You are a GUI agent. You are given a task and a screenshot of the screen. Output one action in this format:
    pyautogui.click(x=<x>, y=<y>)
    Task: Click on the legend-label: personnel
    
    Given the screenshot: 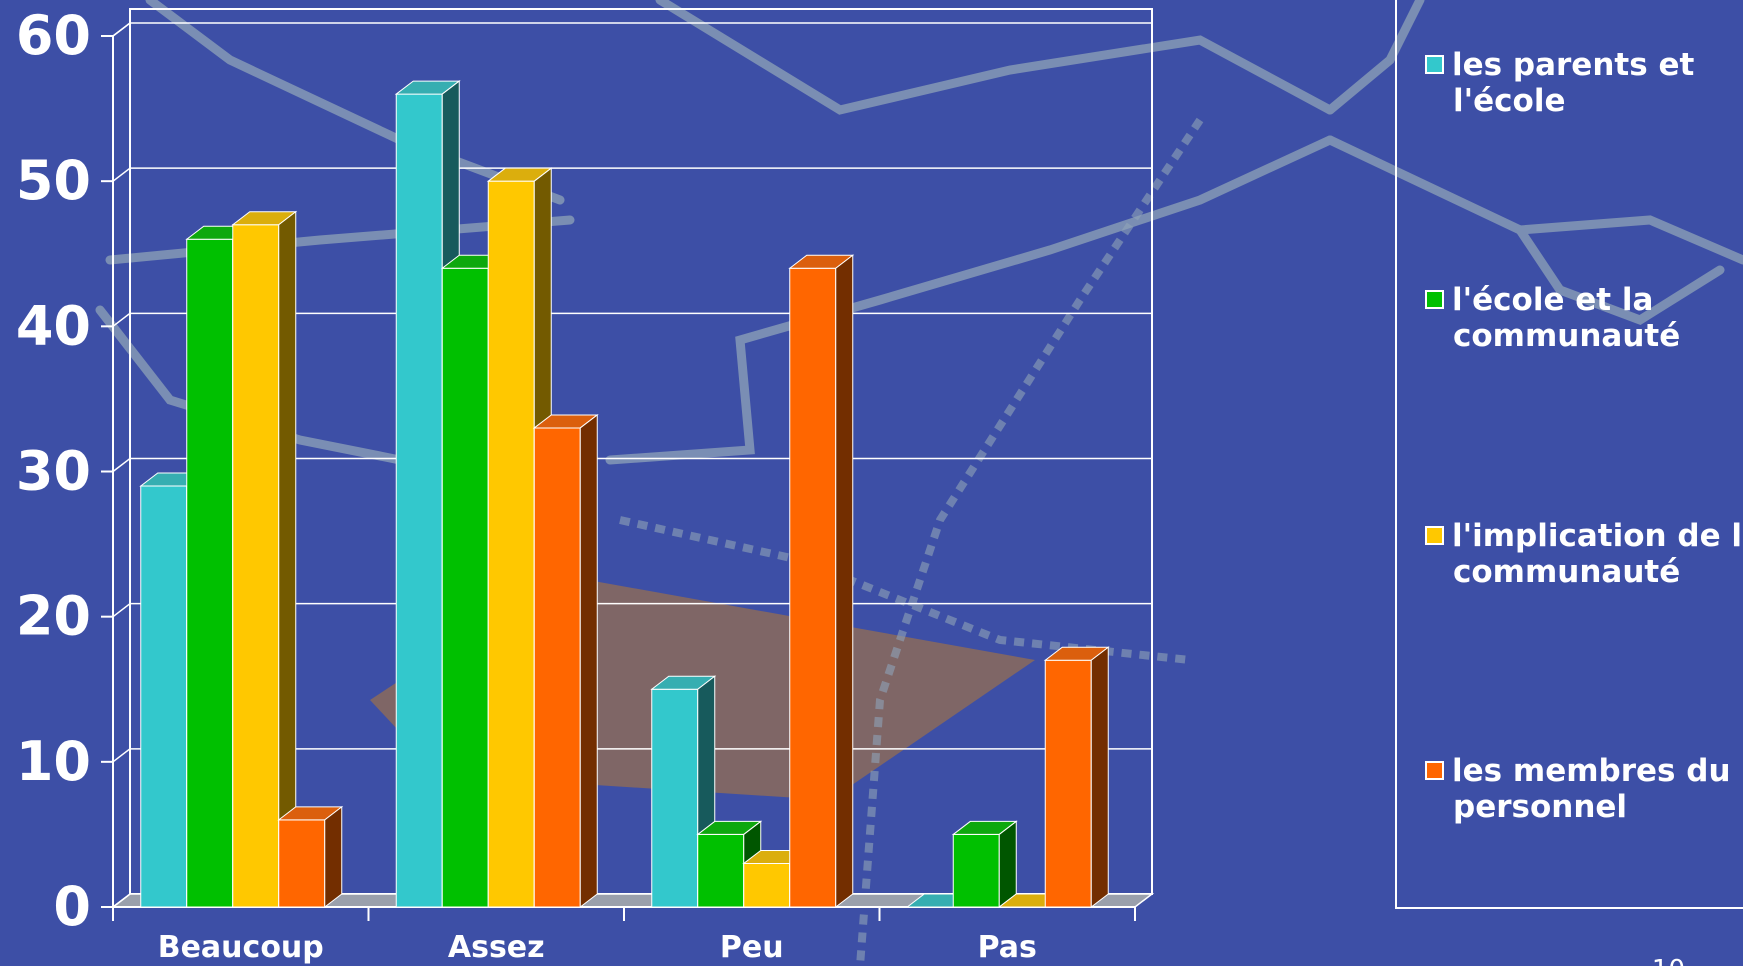 What is the action you would take?
    pyautogui.click(x=1540, y=807)
    